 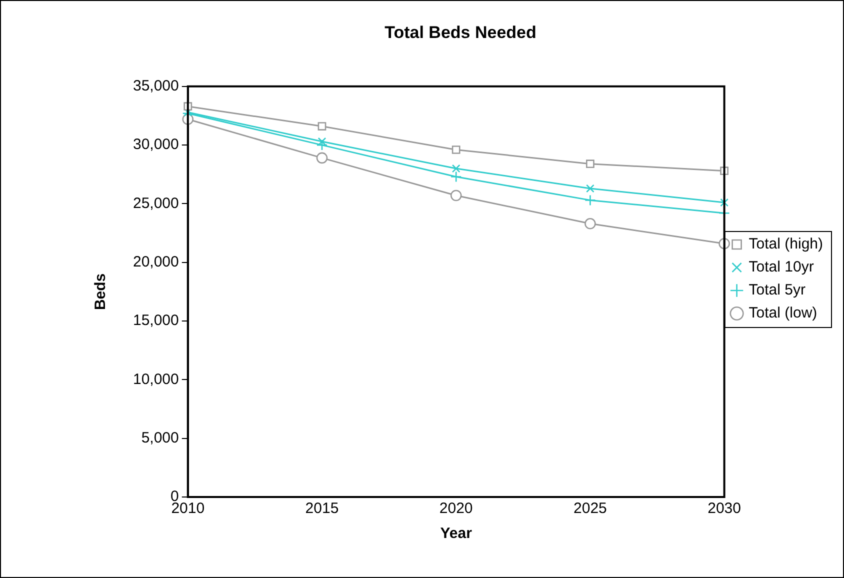 What do you see at coordinates (777, 290) in the screenshot?
I see `legend-label: Total 5yr` at bounding box center [777, 290].